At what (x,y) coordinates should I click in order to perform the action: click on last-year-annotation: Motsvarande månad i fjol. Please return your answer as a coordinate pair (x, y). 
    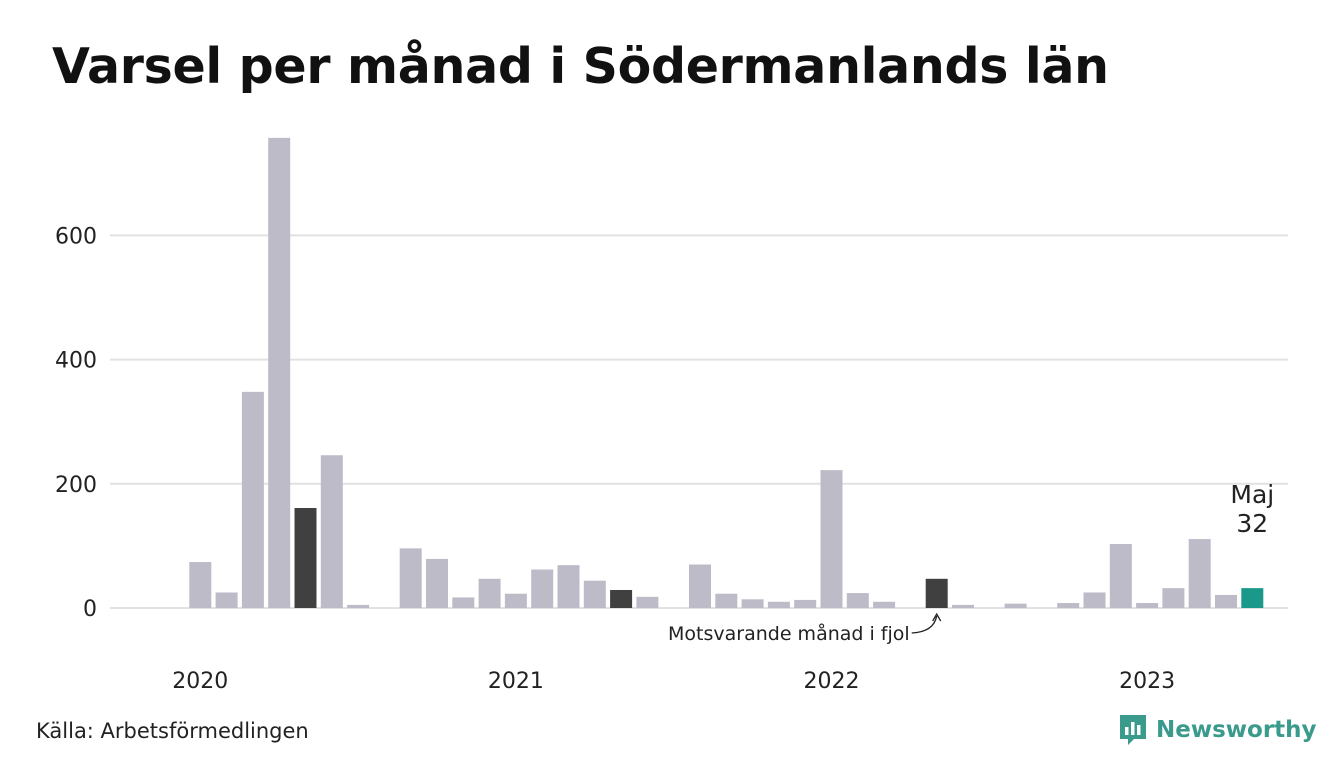
    Looking at the image, I should click on (789, 633).